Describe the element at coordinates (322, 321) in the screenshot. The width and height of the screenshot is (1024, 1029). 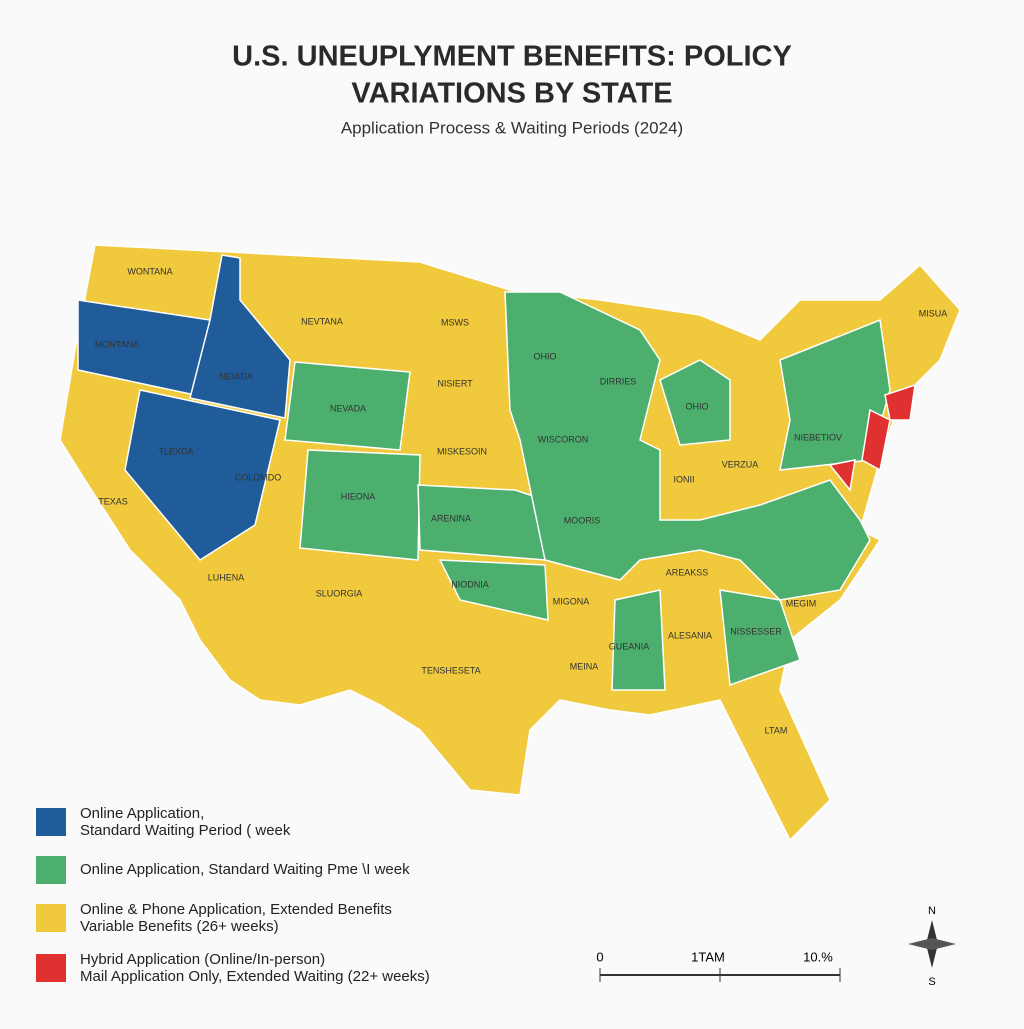
I see `state-label: NEVTANA` at that location.